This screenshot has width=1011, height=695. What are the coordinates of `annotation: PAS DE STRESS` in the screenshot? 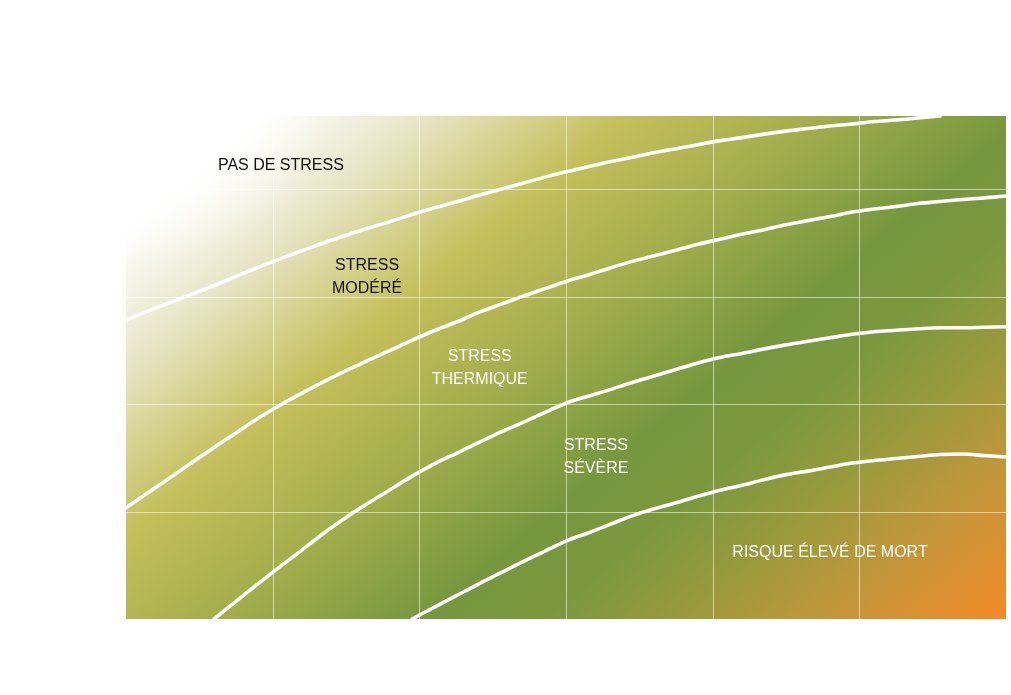 It's located at (280, 165).